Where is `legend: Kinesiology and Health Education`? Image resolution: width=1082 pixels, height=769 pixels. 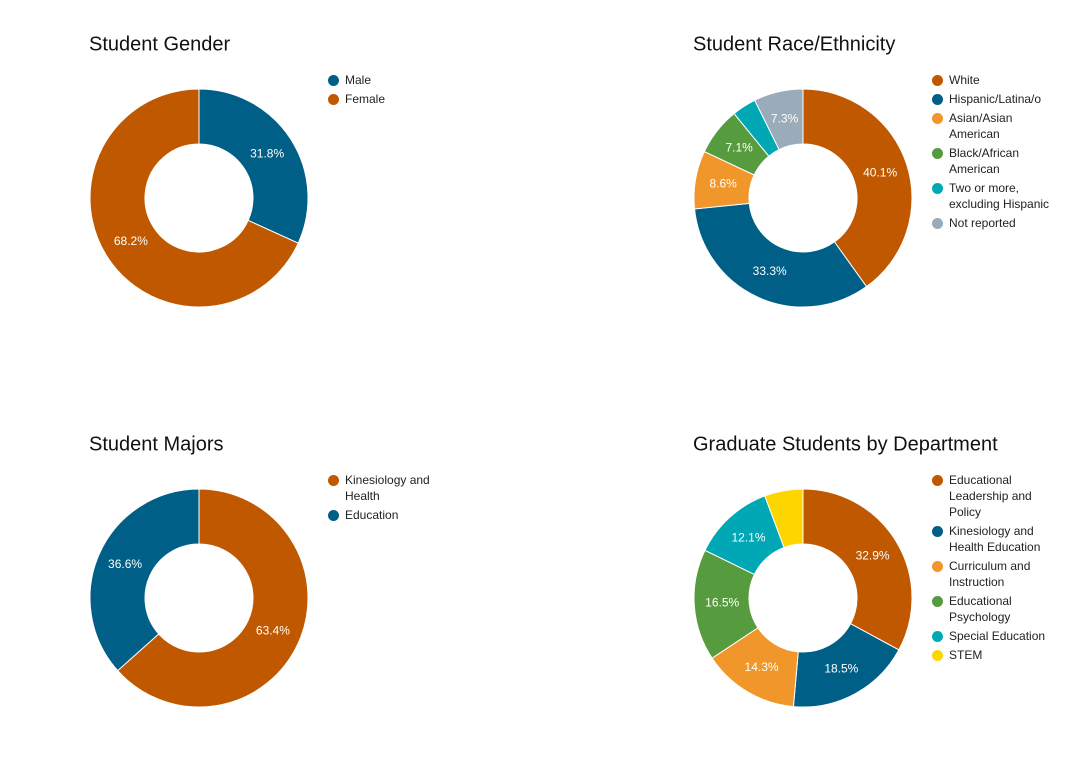 legend: Kinesiology and Health Education is located at coordinates (388, 499).